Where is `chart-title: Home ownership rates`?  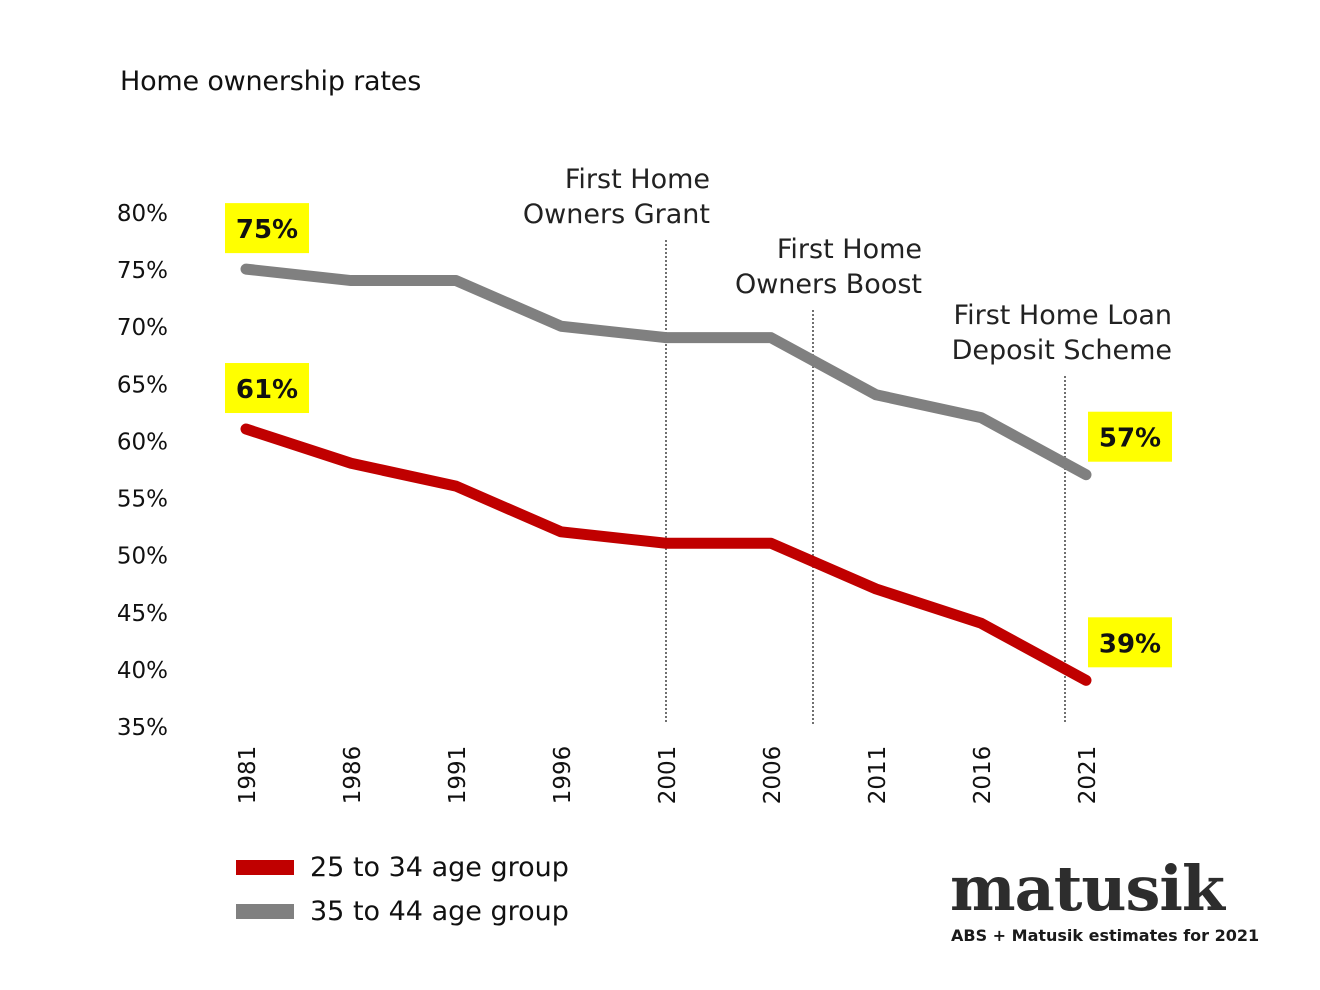 chart-title: Home ownership rates is located at coordinates (271, 81).